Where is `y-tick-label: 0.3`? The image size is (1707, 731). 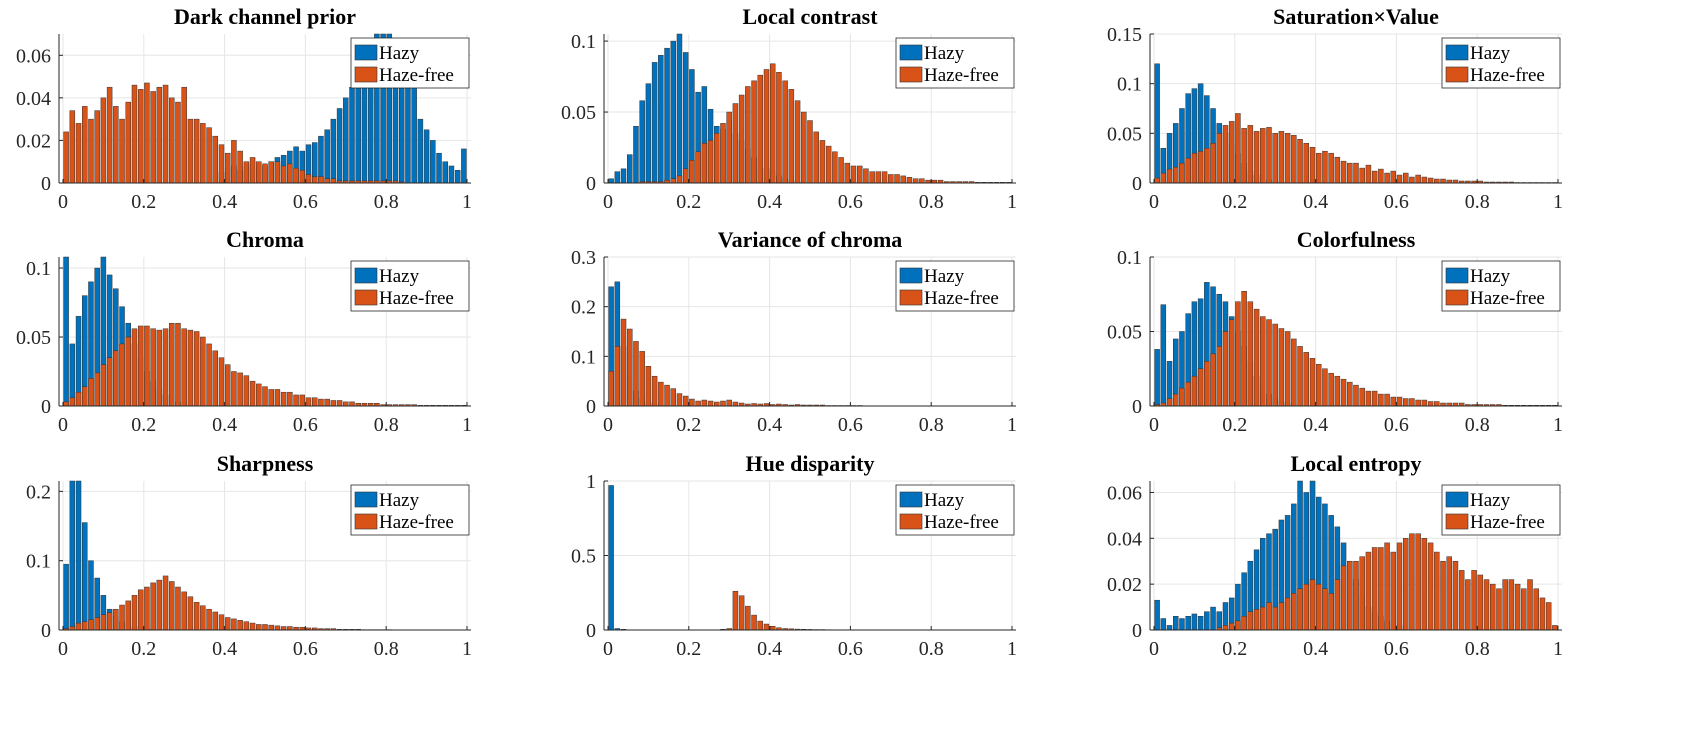 y-tick-label: 0.3 is located at coordinates (583, 258).